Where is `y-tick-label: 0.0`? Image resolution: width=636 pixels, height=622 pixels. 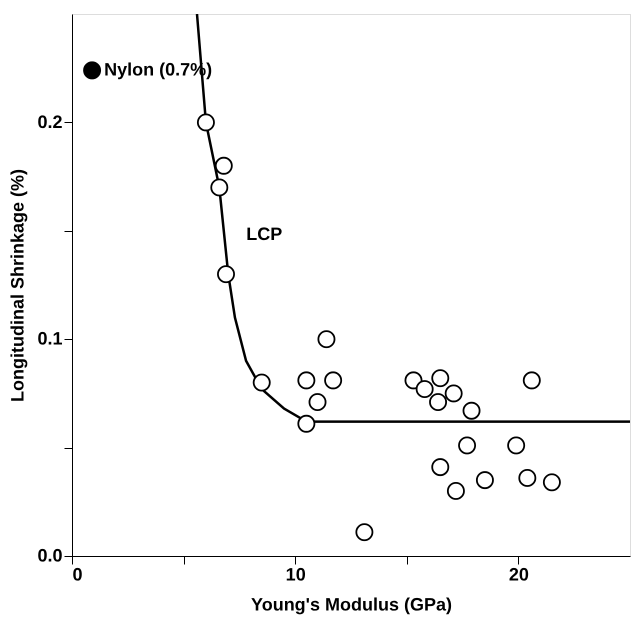
y-tick-label: 0.0 is located at coordinates (49, 556).